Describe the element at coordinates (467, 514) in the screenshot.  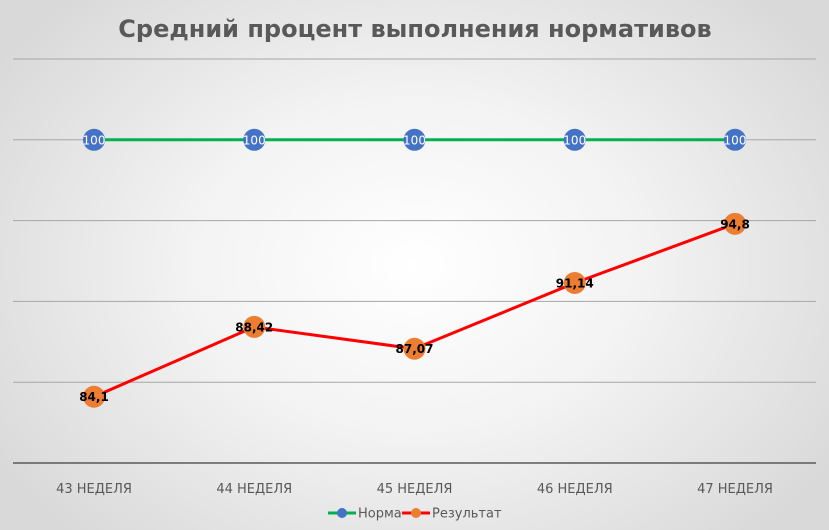
I see `legend-entry-result: Результат` at that location.